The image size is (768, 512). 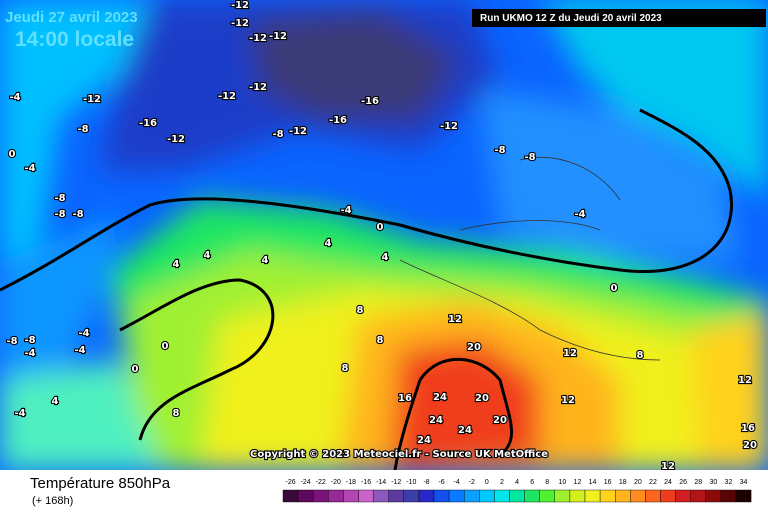 I want to click on scale-label: 34, so click(x=744, y=482).